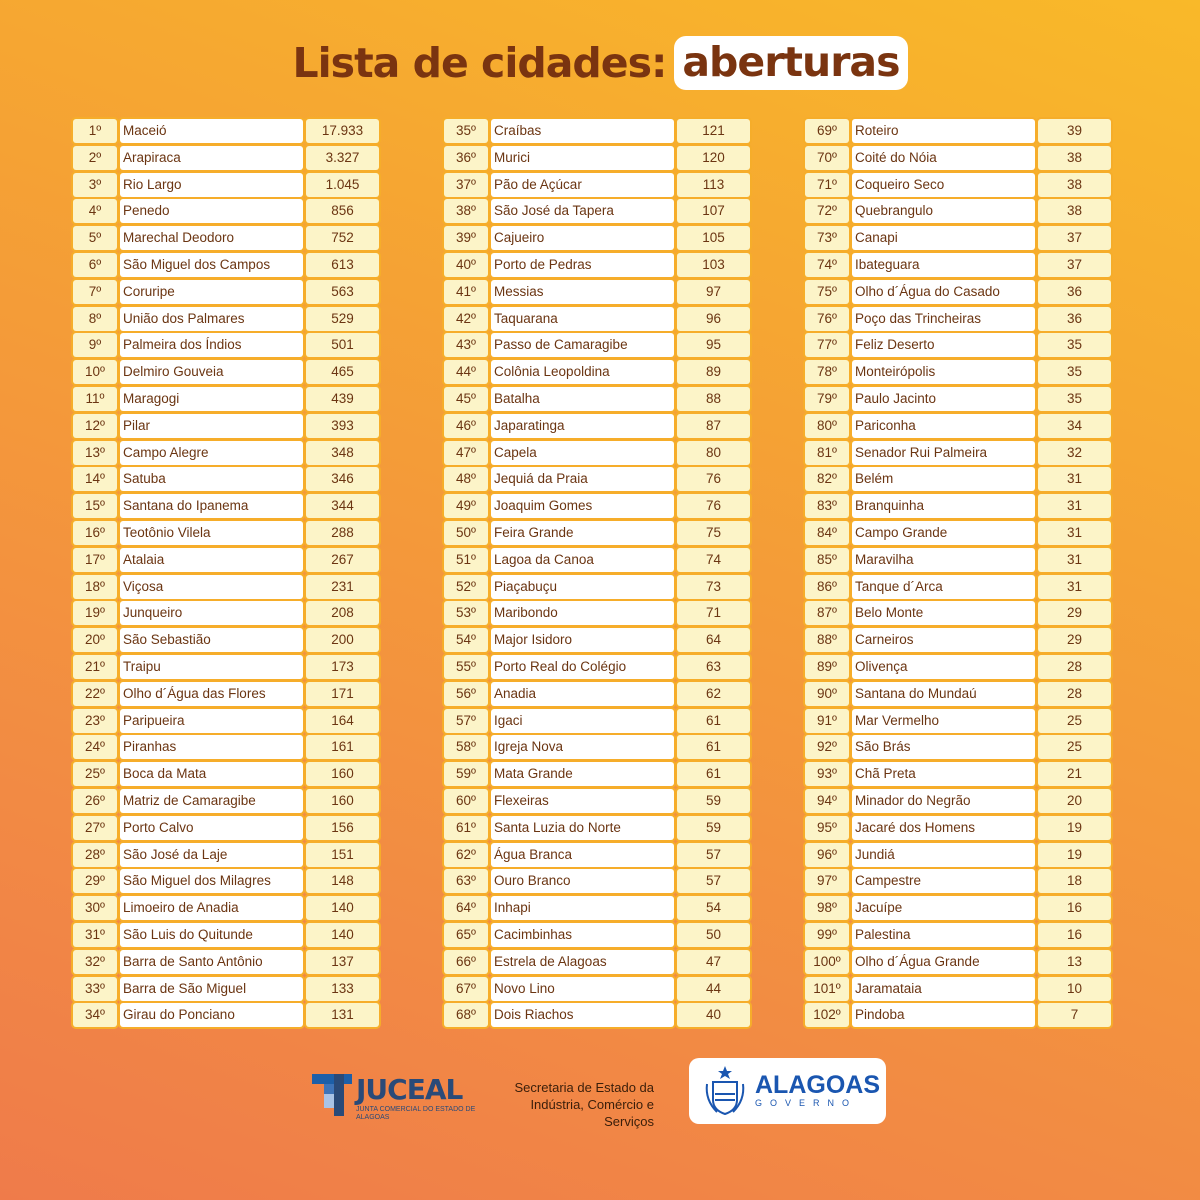 This screenshot has width=1200, height=1200. I want to click on table-row: 65º Cacimbinhas 50, so click(597, 934).